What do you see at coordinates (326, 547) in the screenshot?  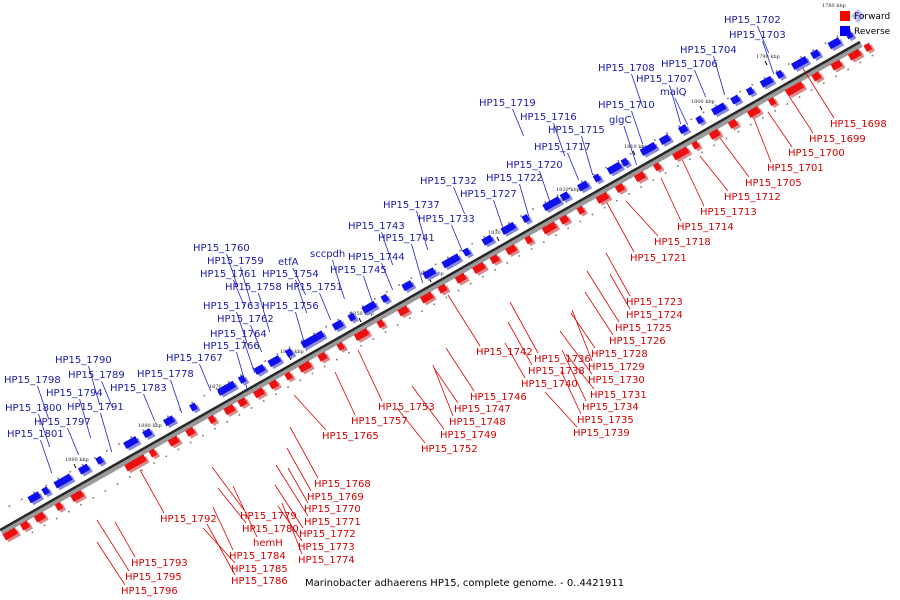 I see `forward-gene-label: HP15_1773` at bounding box center [326, 547].